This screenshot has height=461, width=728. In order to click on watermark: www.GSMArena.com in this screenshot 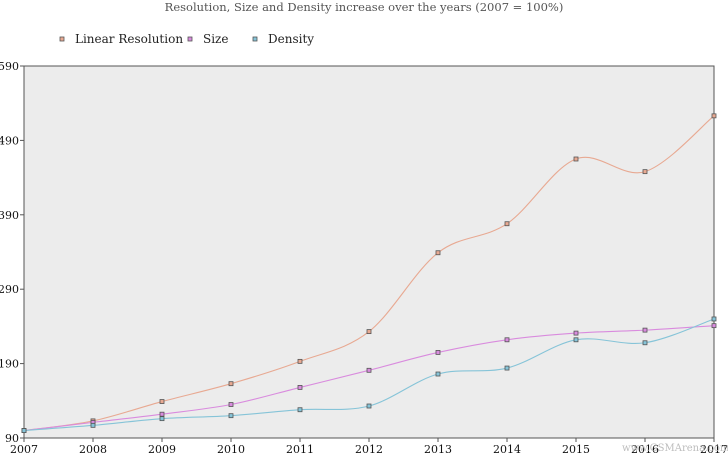, I will do `click(675, 448)`.